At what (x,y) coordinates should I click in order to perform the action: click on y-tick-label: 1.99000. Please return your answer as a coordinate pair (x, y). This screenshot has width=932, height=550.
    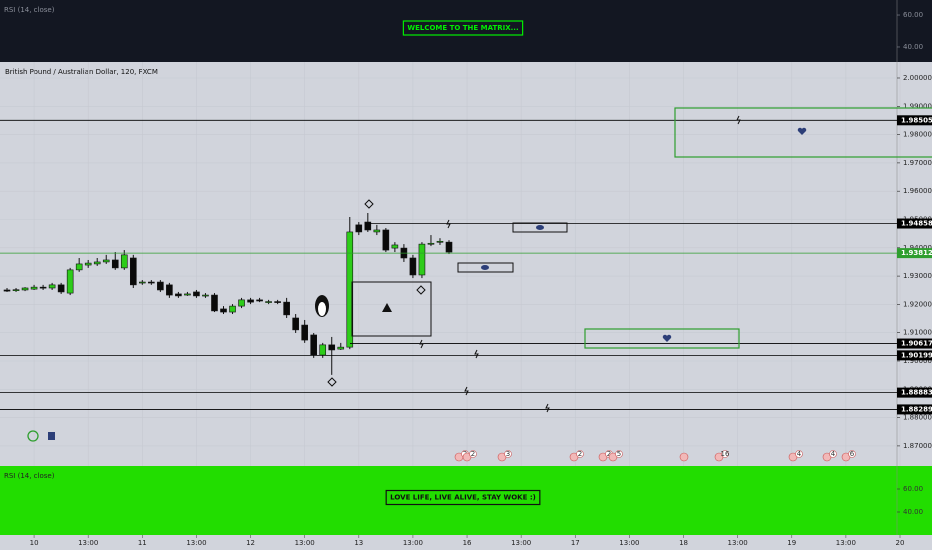
    Looking at the image, I should click on (917, 106).